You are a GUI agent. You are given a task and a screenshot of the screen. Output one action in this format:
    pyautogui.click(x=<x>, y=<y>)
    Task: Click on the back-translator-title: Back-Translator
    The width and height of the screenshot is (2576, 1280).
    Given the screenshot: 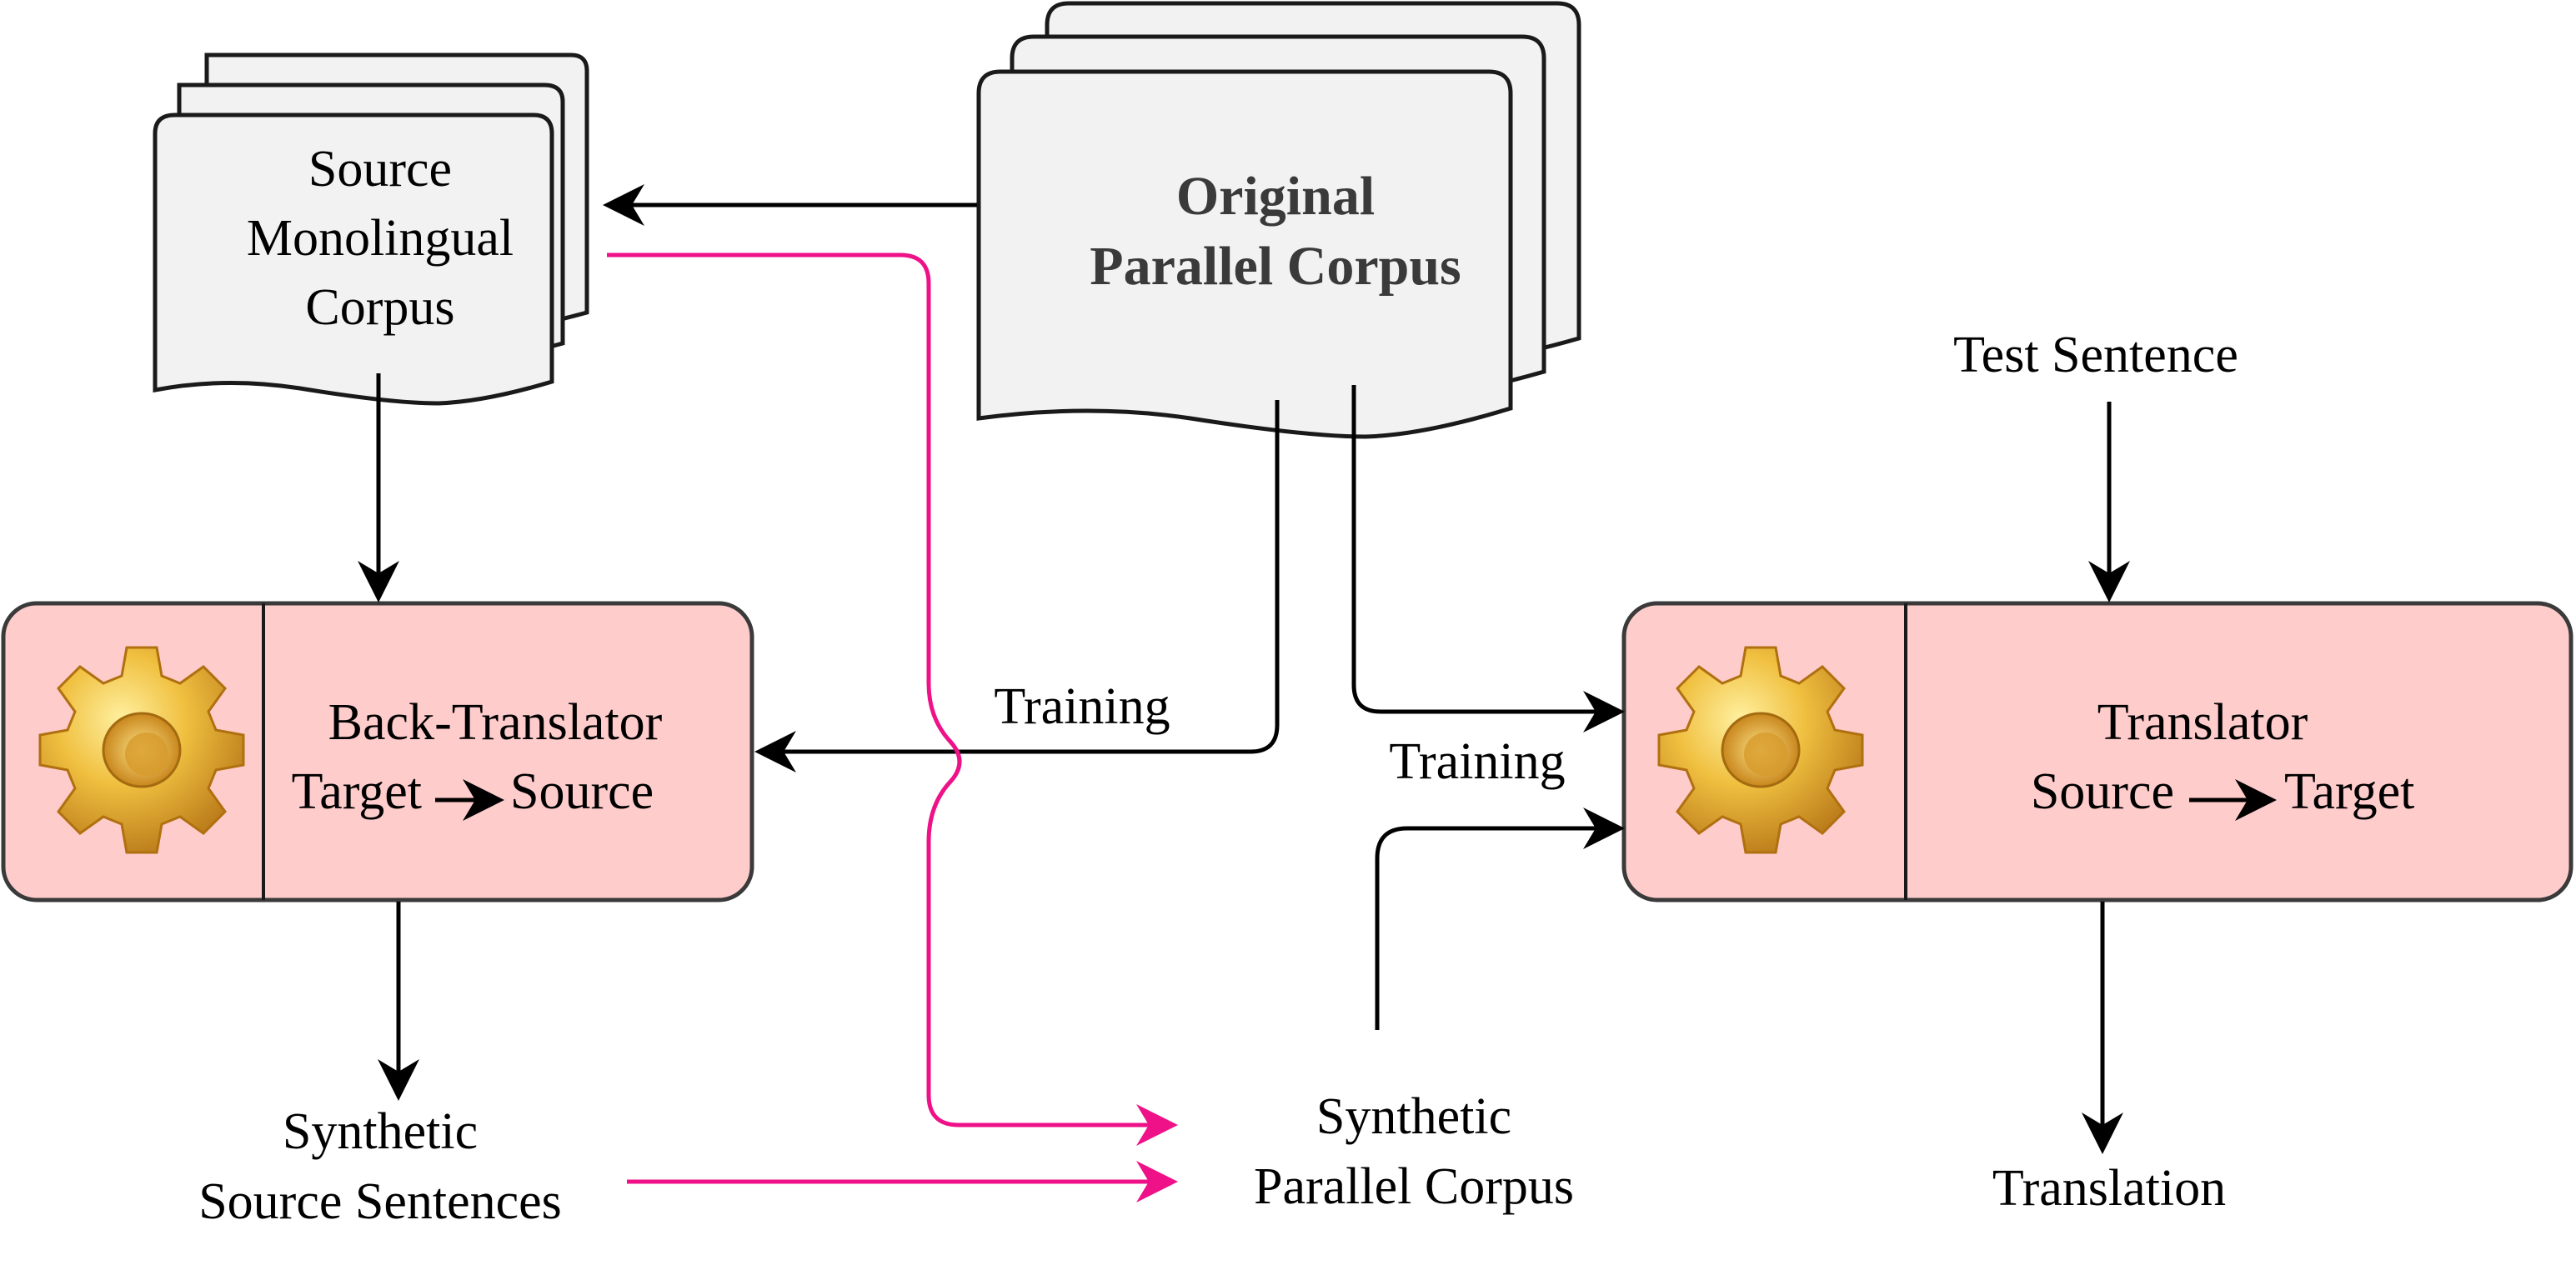 What is the action you would take?
    pyautogui.click(x=495, y=722)
    